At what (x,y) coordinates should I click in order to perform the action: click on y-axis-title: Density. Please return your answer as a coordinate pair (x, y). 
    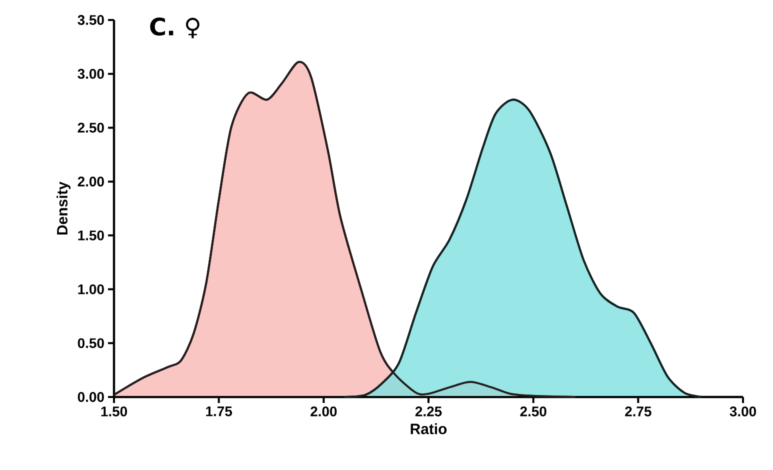
    Looking at the image, I should click on (63, 208).